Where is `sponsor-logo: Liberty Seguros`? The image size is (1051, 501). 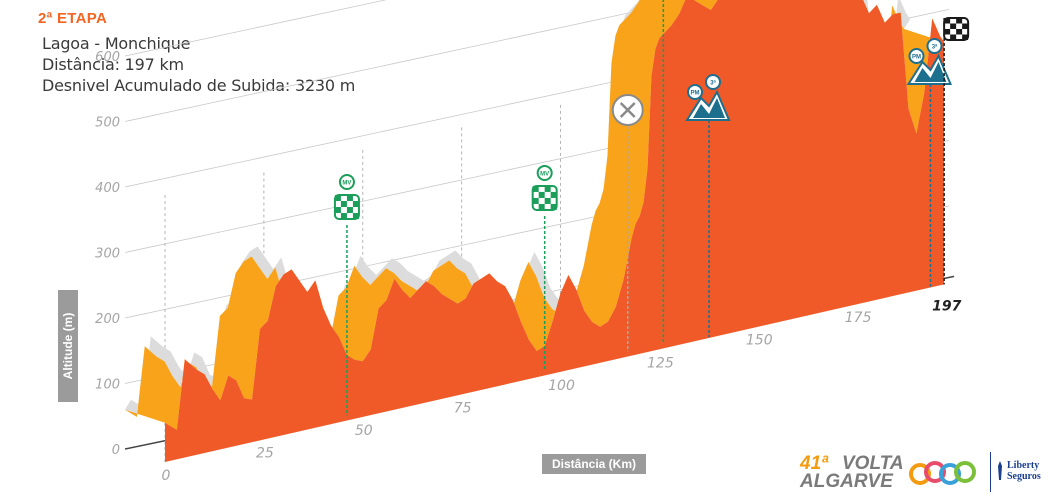 sponsor-logo: Liberty Seguros is located at coordinates (1015, 472).